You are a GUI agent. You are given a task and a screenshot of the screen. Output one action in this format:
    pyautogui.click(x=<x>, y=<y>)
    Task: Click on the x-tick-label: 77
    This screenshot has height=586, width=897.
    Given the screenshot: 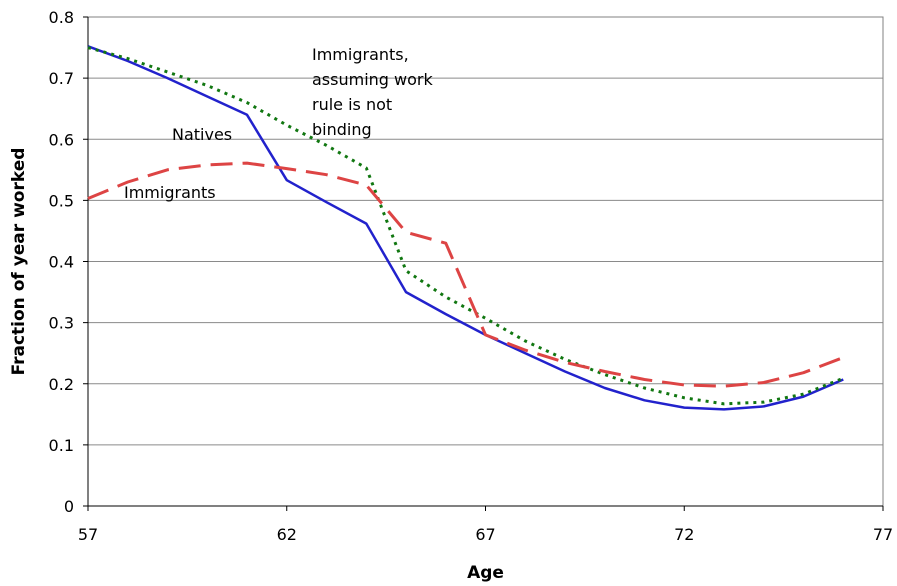 What is the action you would take?
    pyautogui.click(x=883, y=534)
    